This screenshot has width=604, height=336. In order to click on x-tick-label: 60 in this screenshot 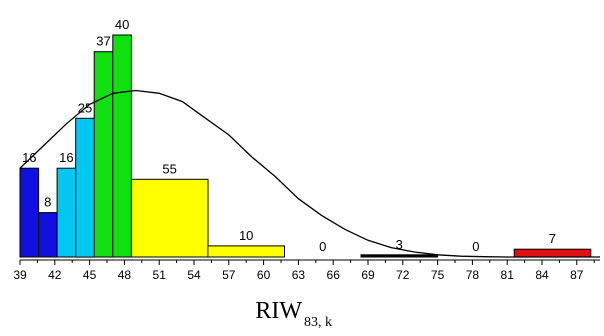, I will do `click(264, 275)`.